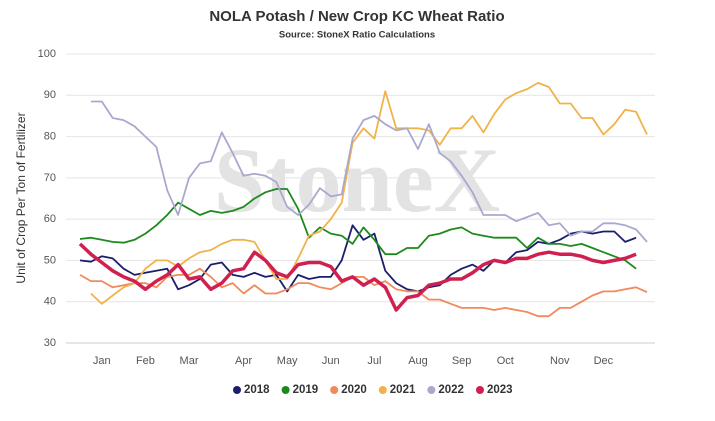 This screenshot has height=421, width=715. I want to click on legend-label: 2021, so click(403, 390).